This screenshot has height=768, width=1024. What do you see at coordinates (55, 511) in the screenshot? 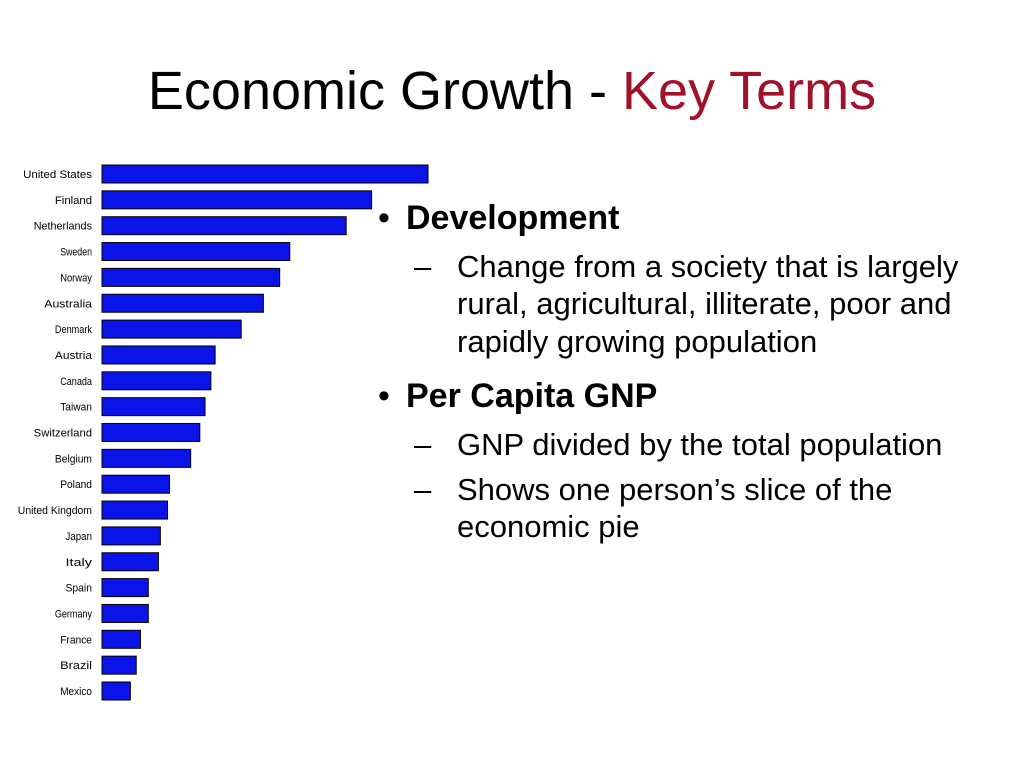
I see `category-label: United Kingdom` at bounding box center [55, 511].